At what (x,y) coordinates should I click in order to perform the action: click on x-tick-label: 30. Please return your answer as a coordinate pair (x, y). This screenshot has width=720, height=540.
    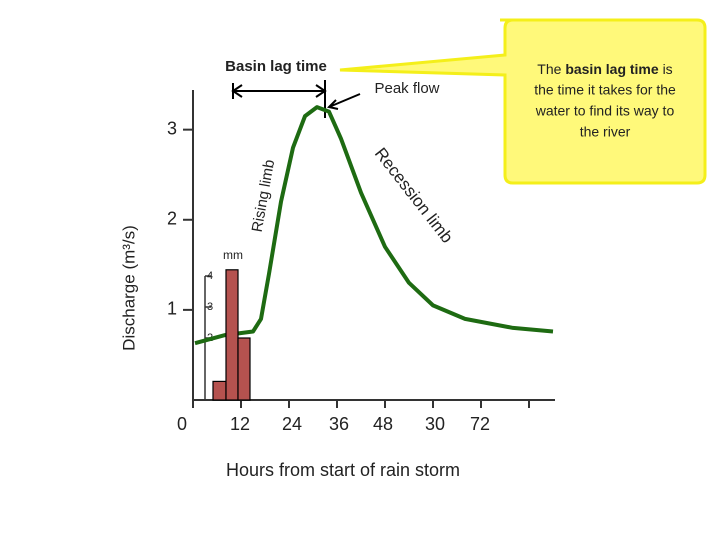
    Looking at the image, I should click on (435, 424).